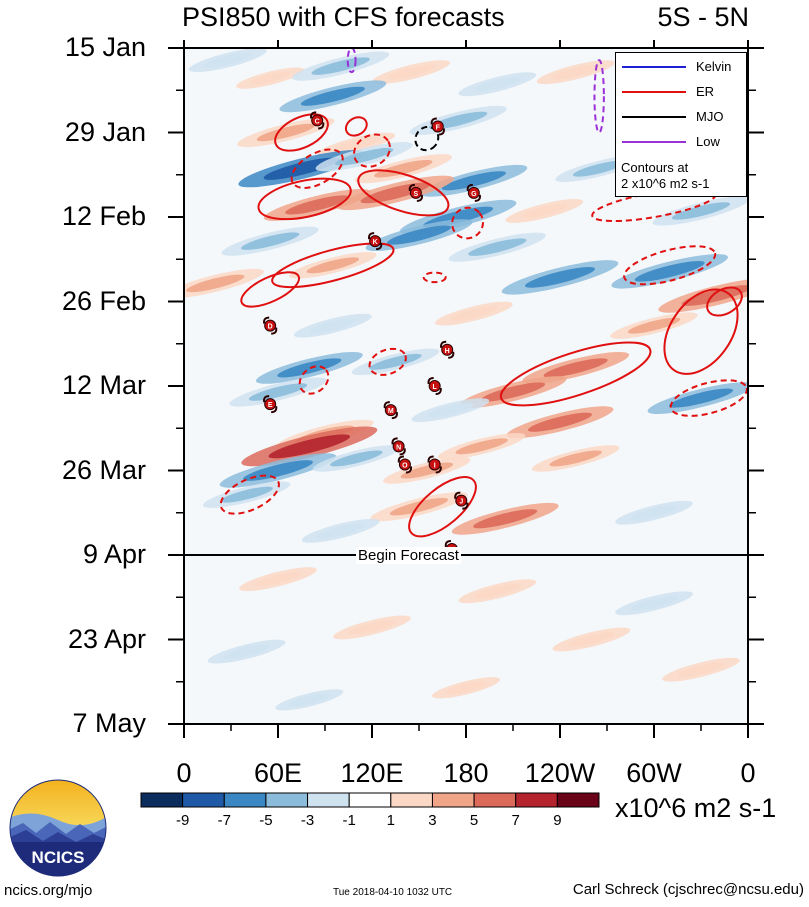 The width and height of the screenshot is (809, 907). Describe the element at coordinates (390, 820) in the screenshot. I see `colorbar-tick-label: 1` at that location.